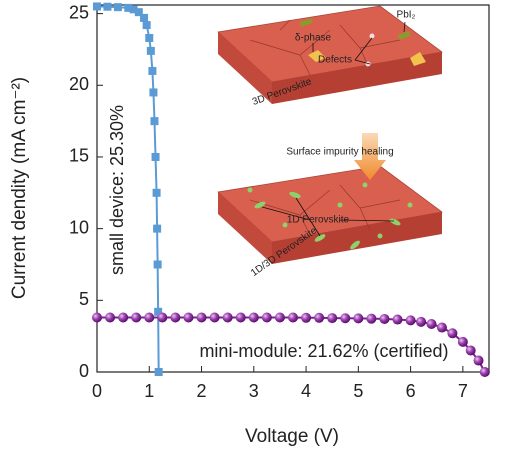 The height and width of the screenshot is (450, 520). I want to click on x-axis-label: Voltage (V), so click(292, 436).